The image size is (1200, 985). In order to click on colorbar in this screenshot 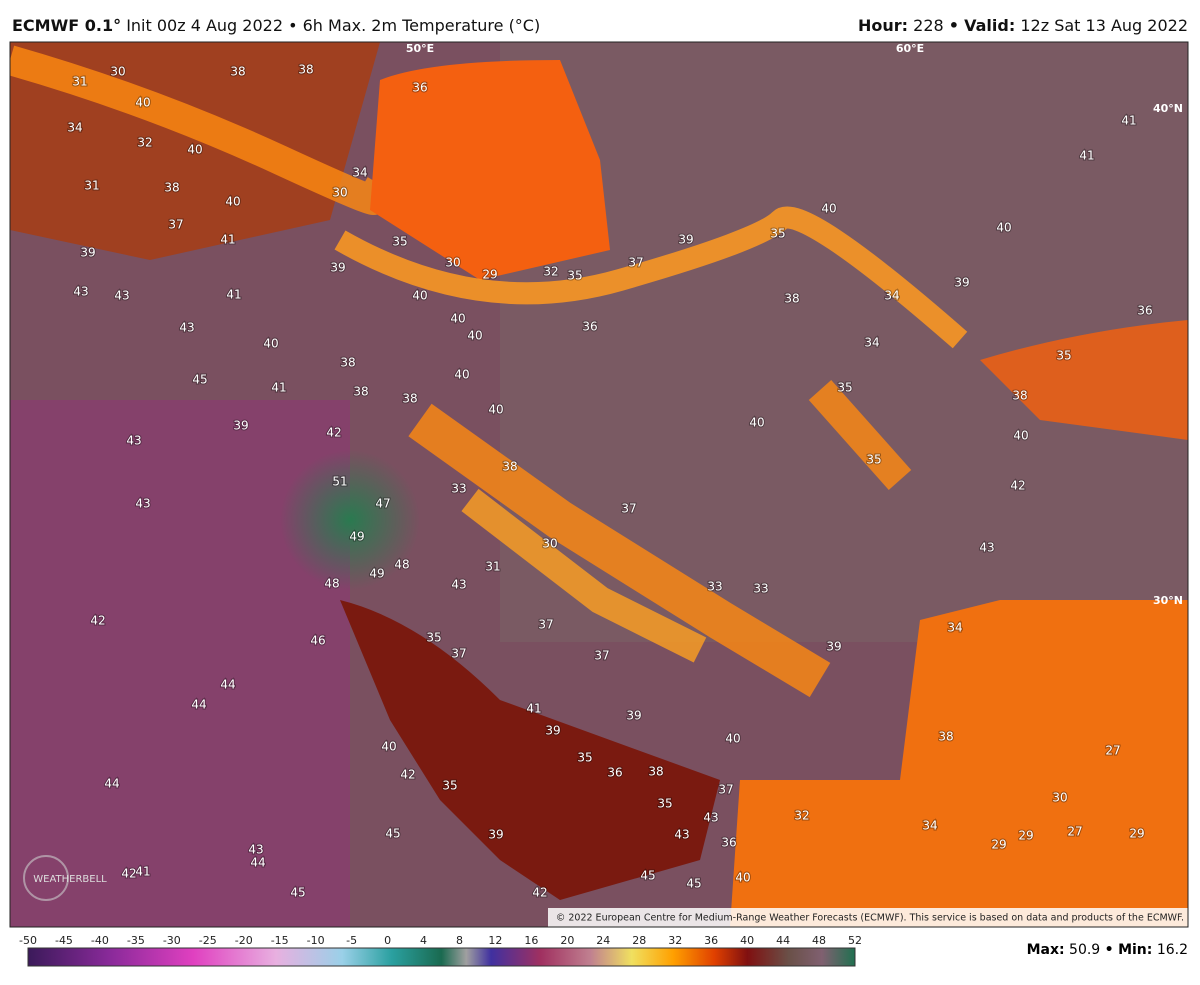, I will do `click(441, 957)`.